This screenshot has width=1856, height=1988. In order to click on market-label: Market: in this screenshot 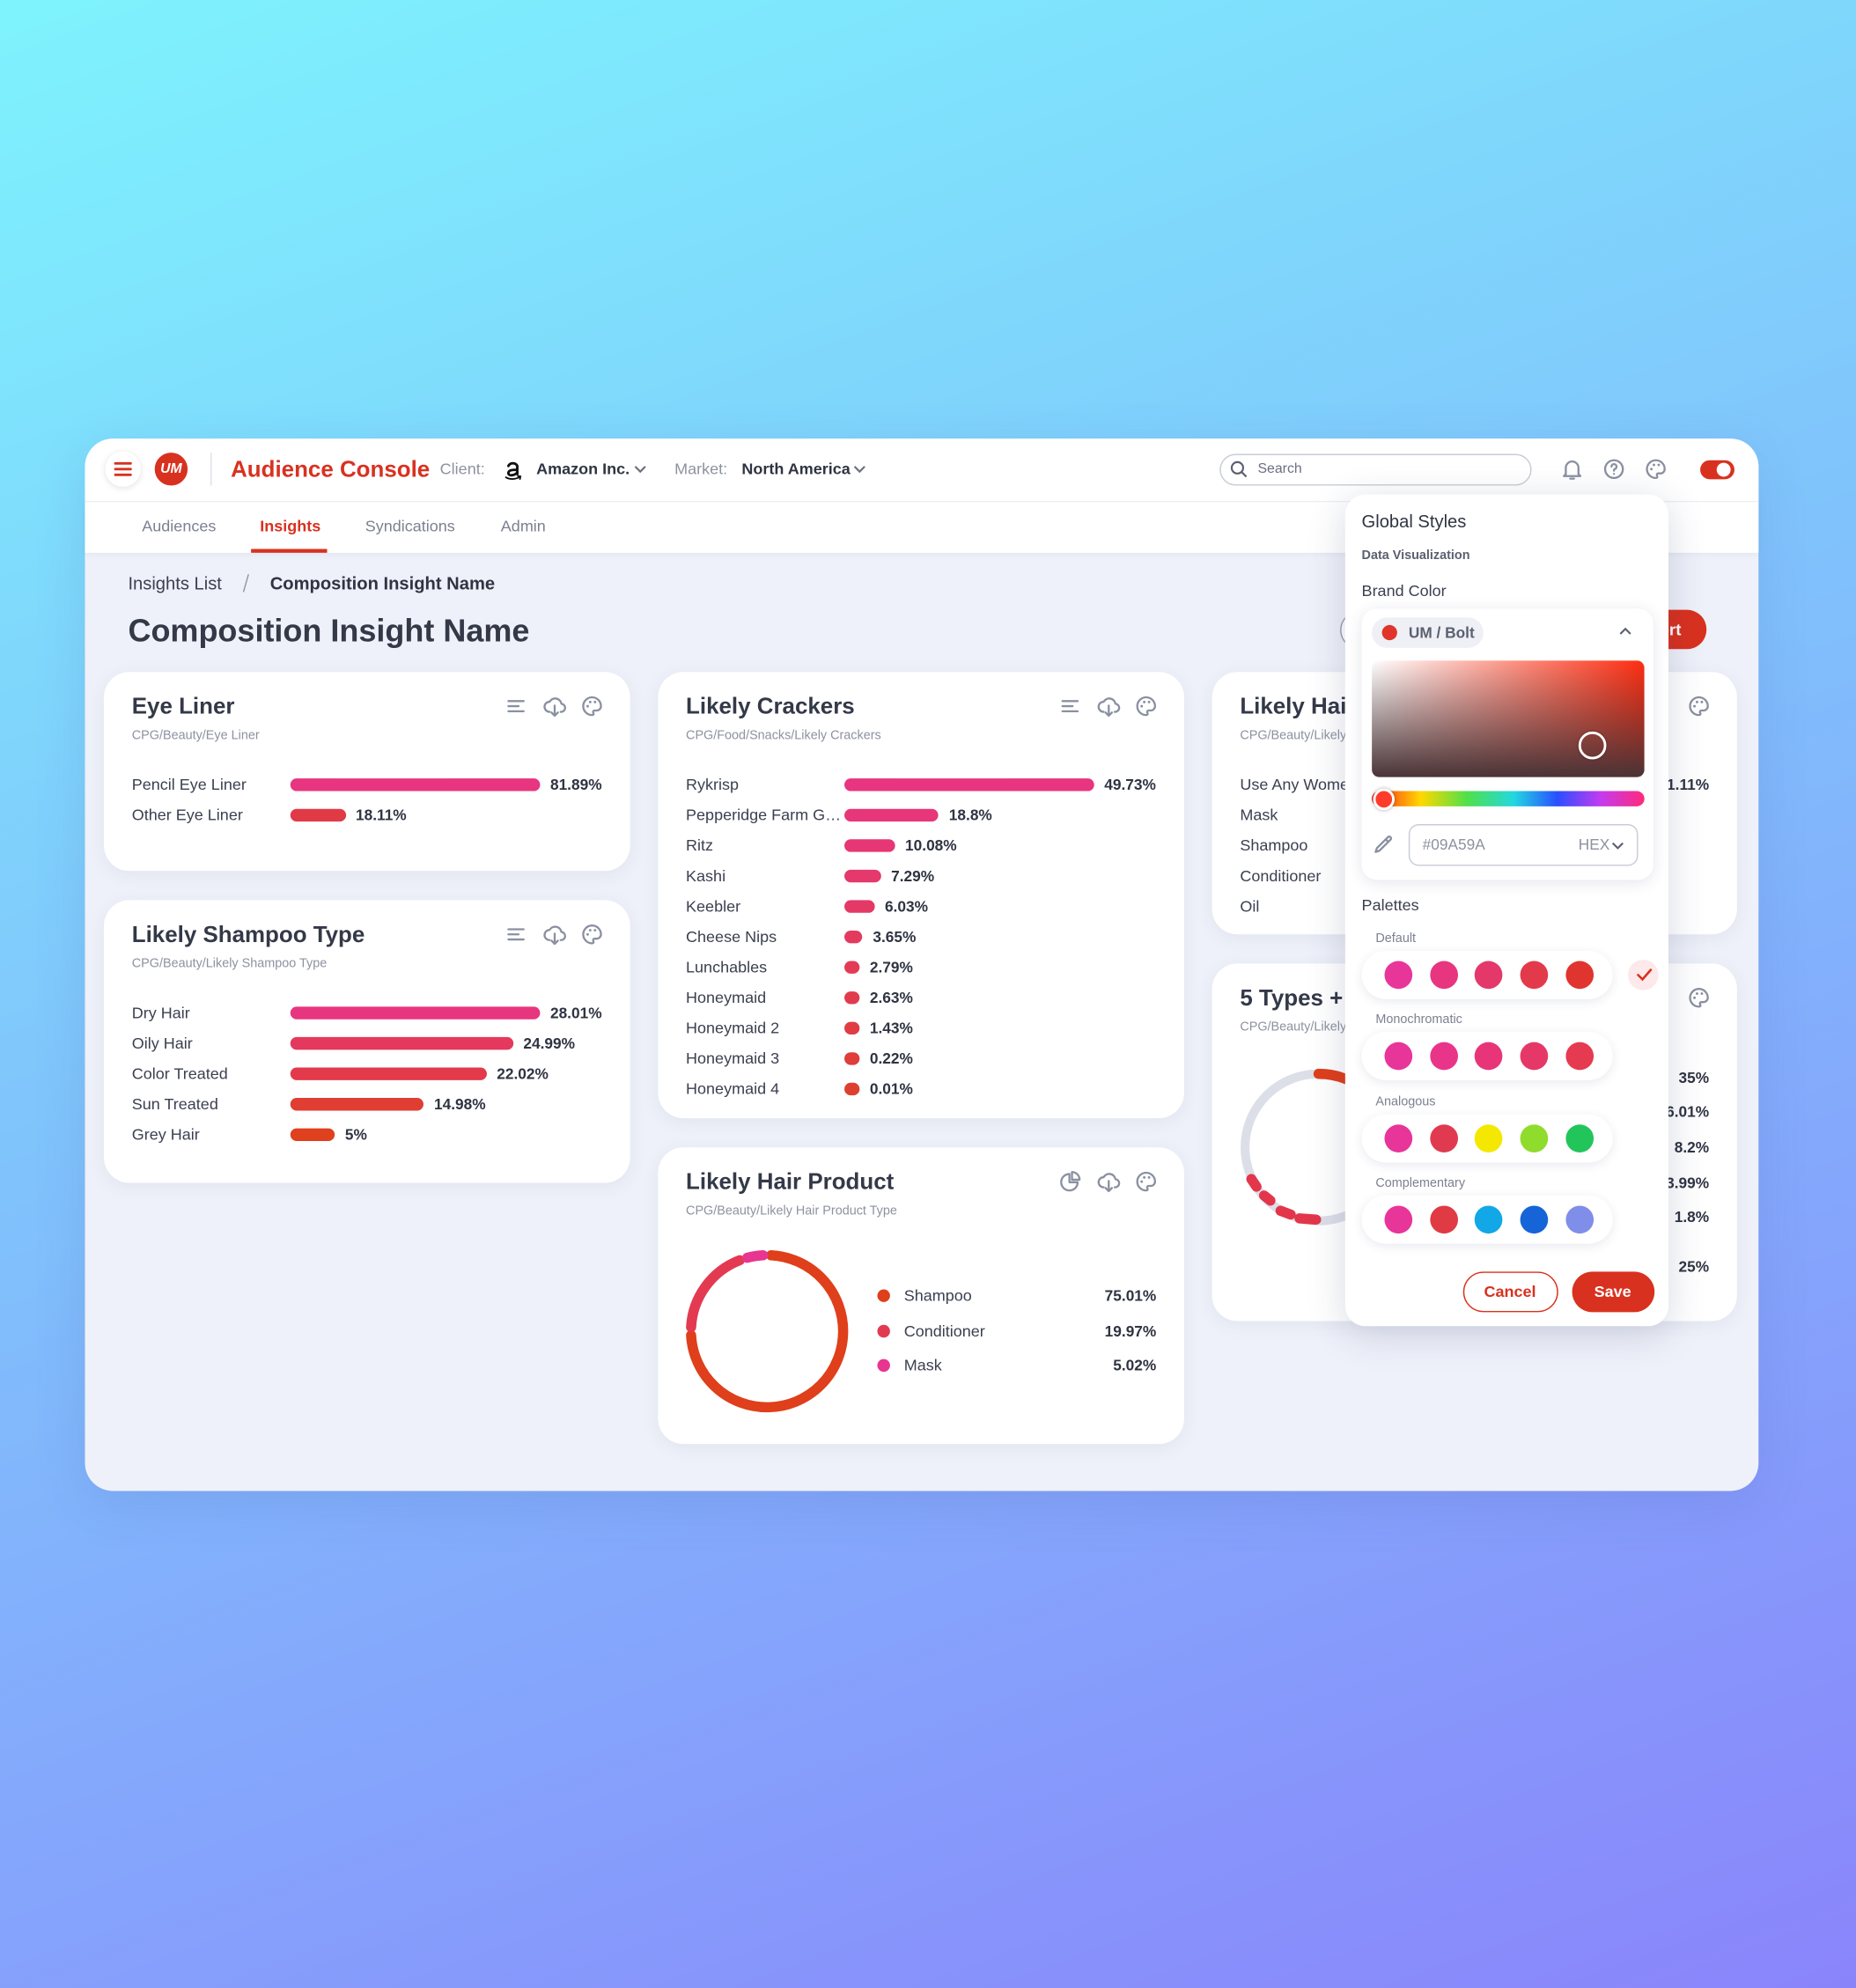, I will do `click(701, 469)`.